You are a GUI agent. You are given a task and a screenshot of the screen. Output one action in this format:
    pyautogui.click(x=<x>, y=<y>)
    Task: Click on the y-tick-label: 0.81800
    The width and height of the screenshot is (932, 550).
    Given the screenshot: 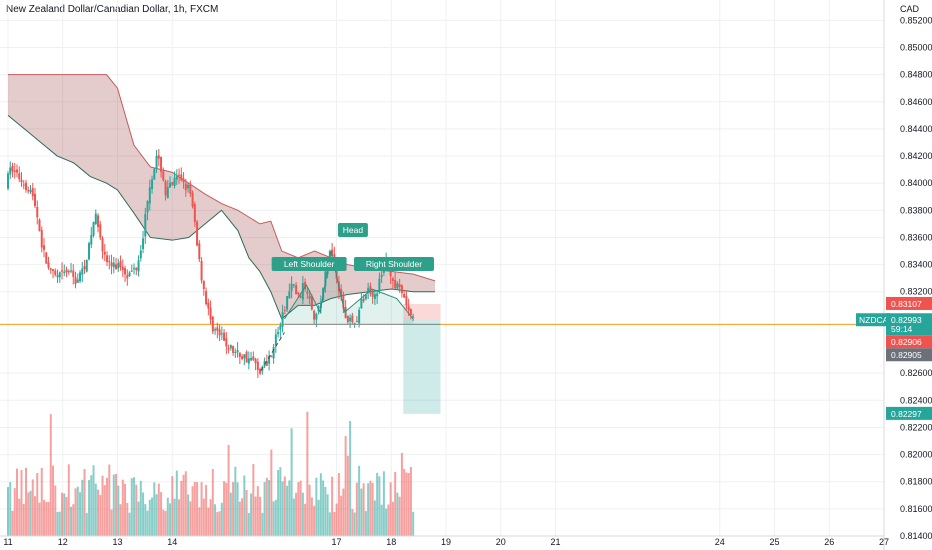 What is the action you would take?
    pyautogui.click(x=916, y=482)
    